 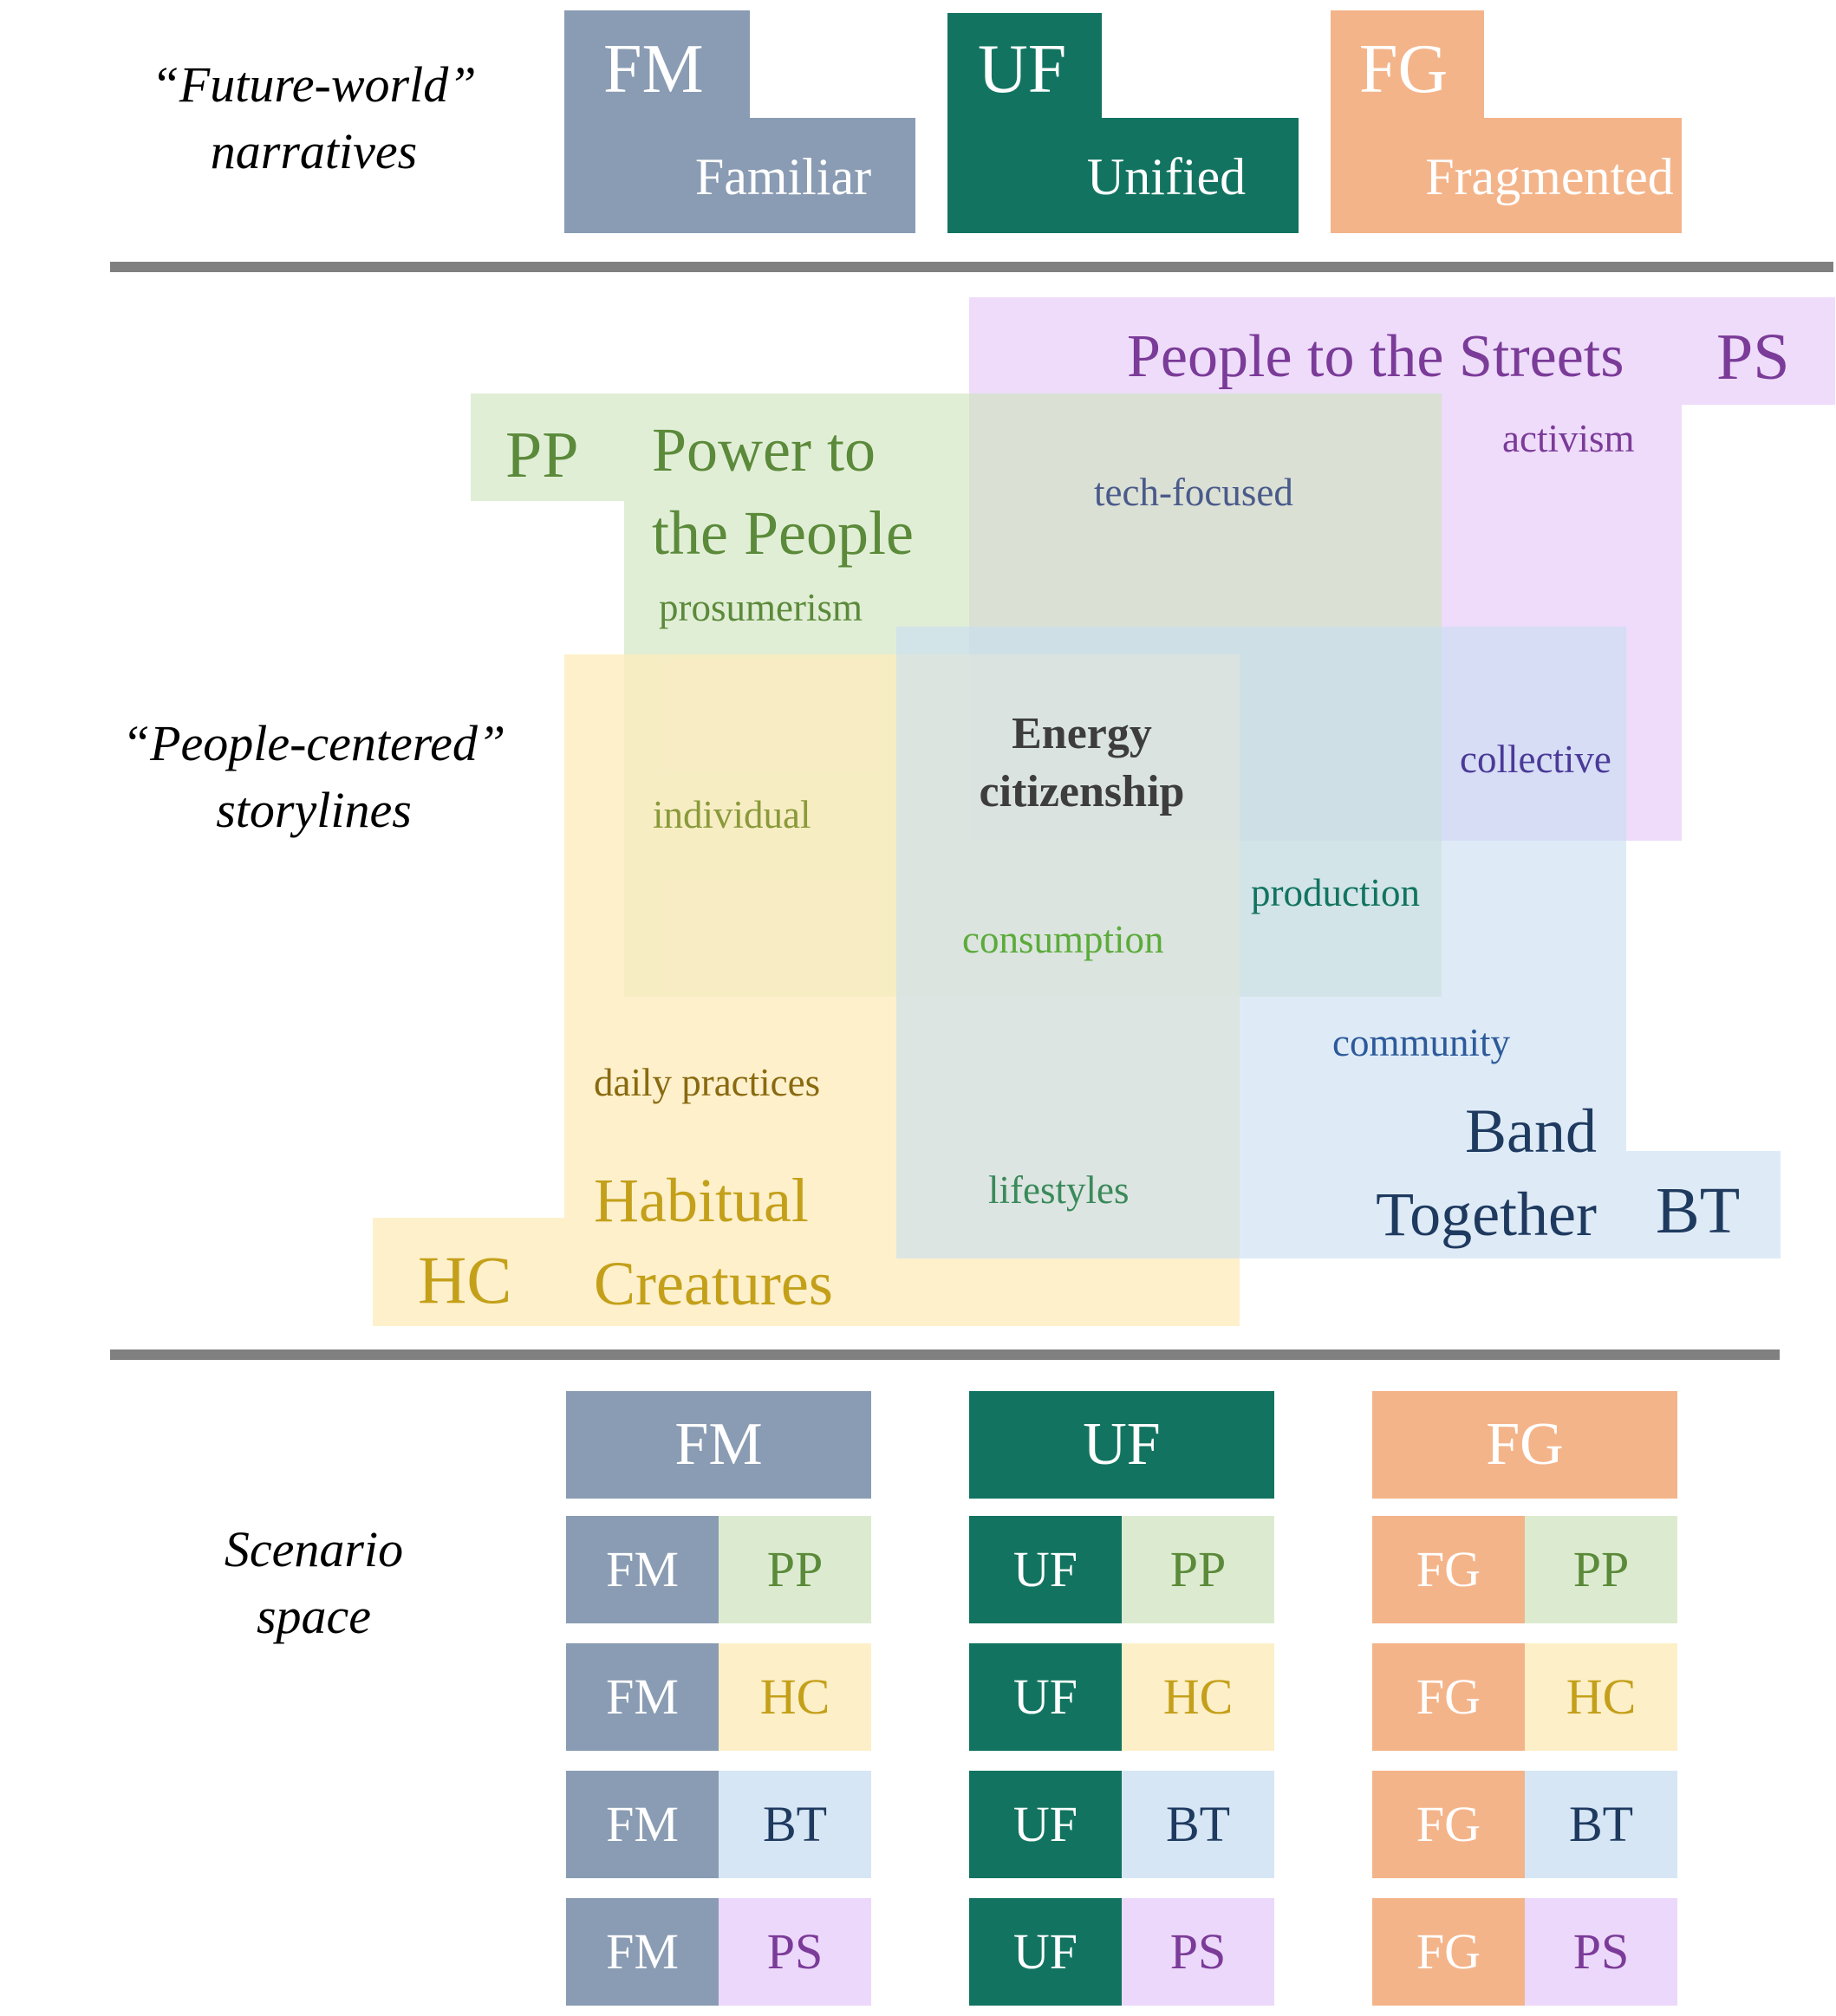 I want to click on storyline-bt-title: Band Together, so click(x=1483, y=1173).